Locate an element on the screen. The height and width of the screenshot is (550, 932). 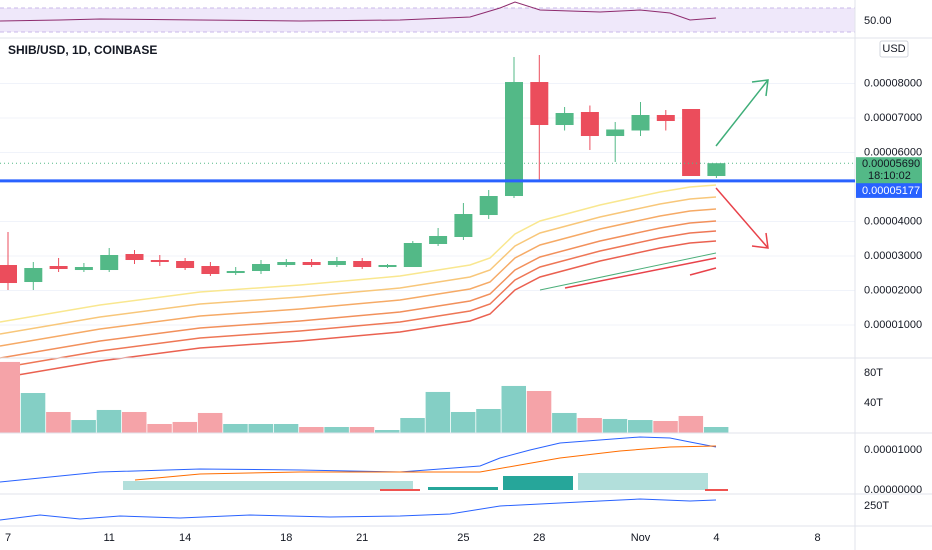
x-tick-label: 21 is located at coordinates (362, 538).